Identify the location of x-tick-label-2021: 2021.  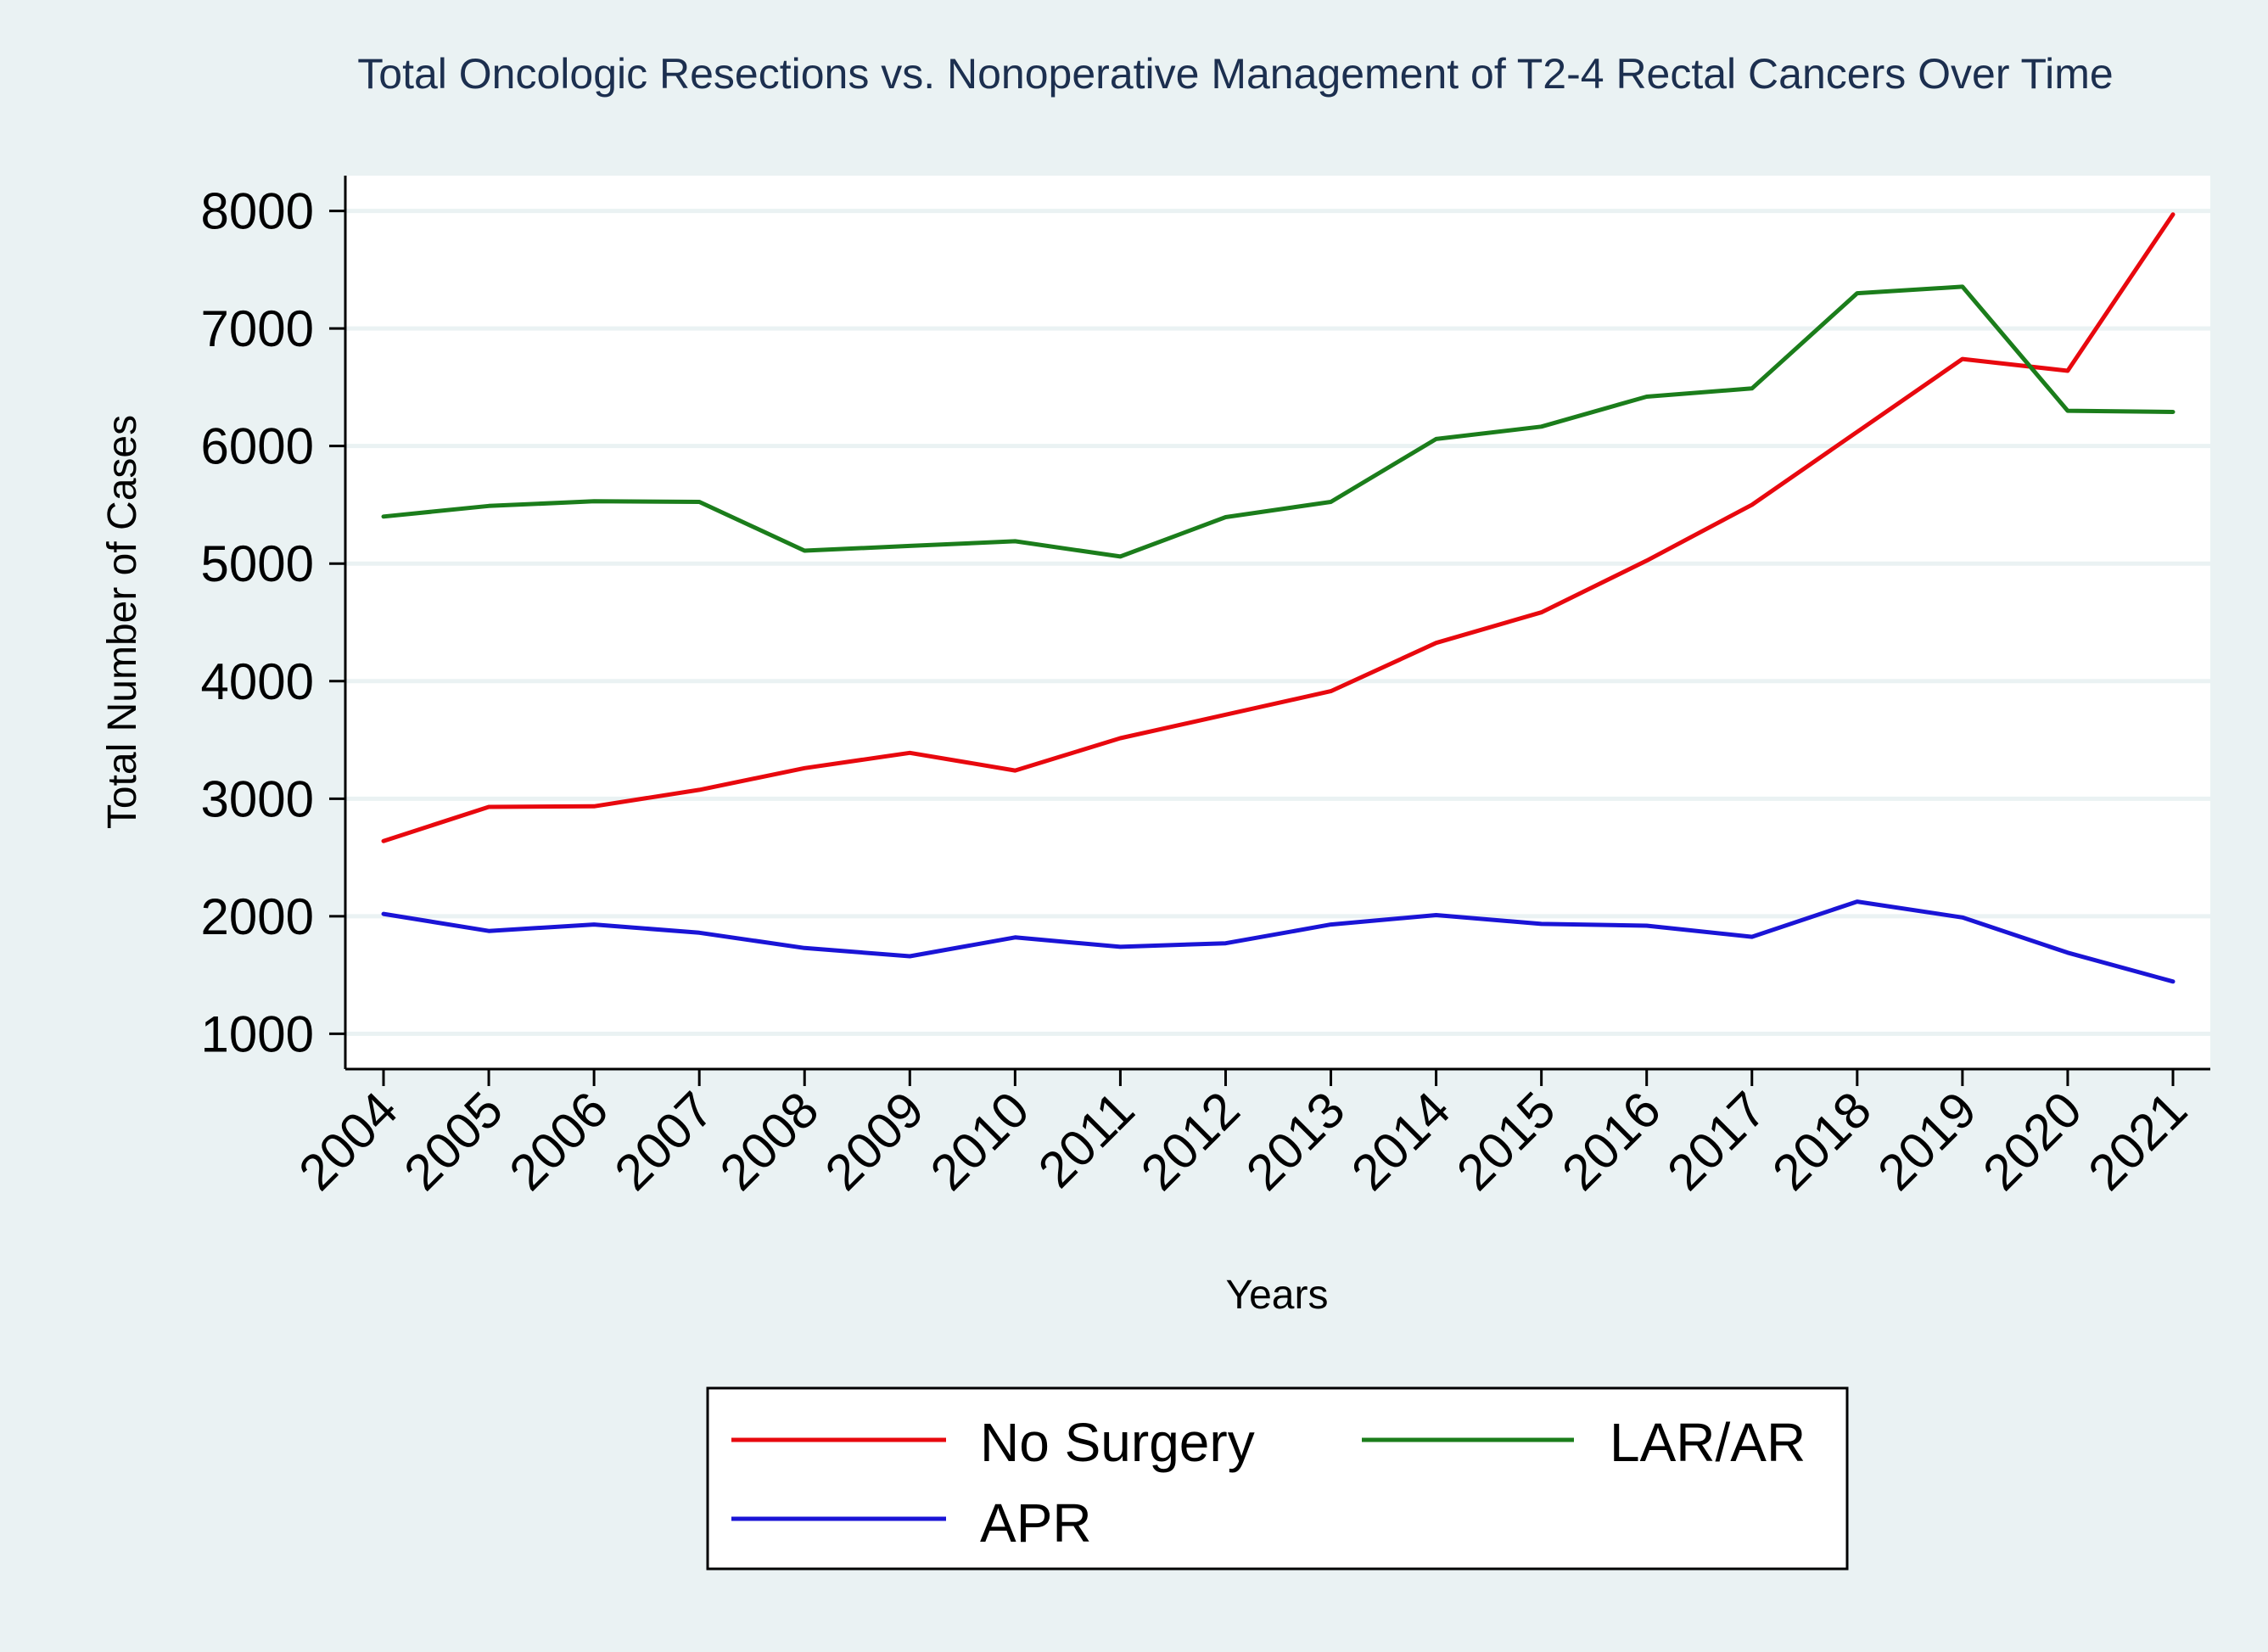
(2137, 1141).